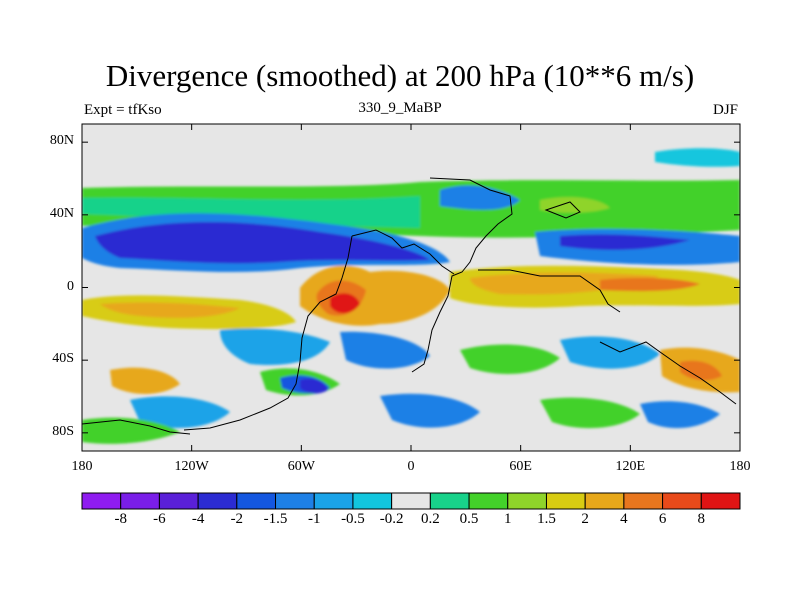 This screenshot has height=600, width=800. I want to click on colorbar-label: 0.5, so click(469, 519).